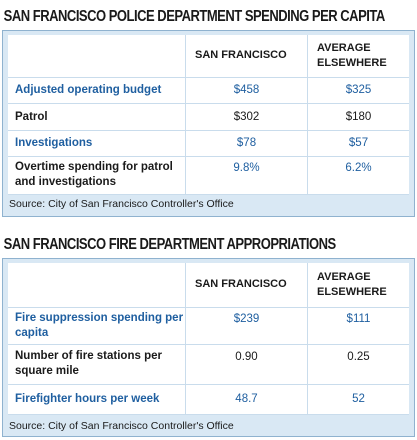 Image resolution: width=417 pixels, height=440 pixels. What do you see at coordinates (358, 90) in the screenshot?
I see `value-avg-adjusted-operating-budget: $325` at bounding box center [358, 90].